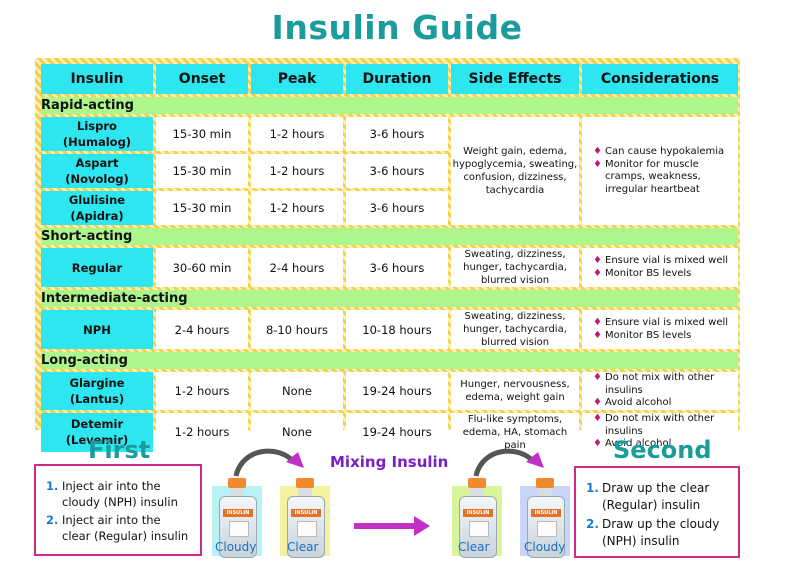  I want to click on col-header-peak: Peak, so click(297, 79).